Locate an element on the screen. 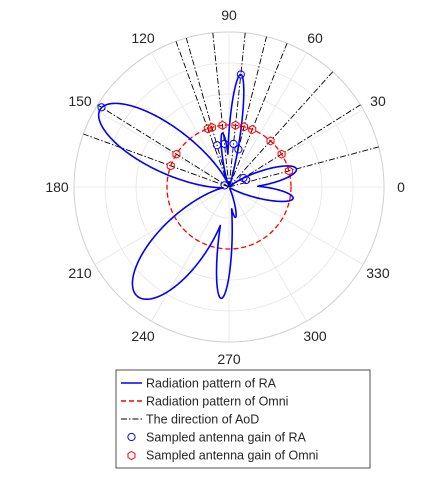 This screenshot has width=443, height=504. angle-tick-label: 240 is located at coordinates (143, 336).